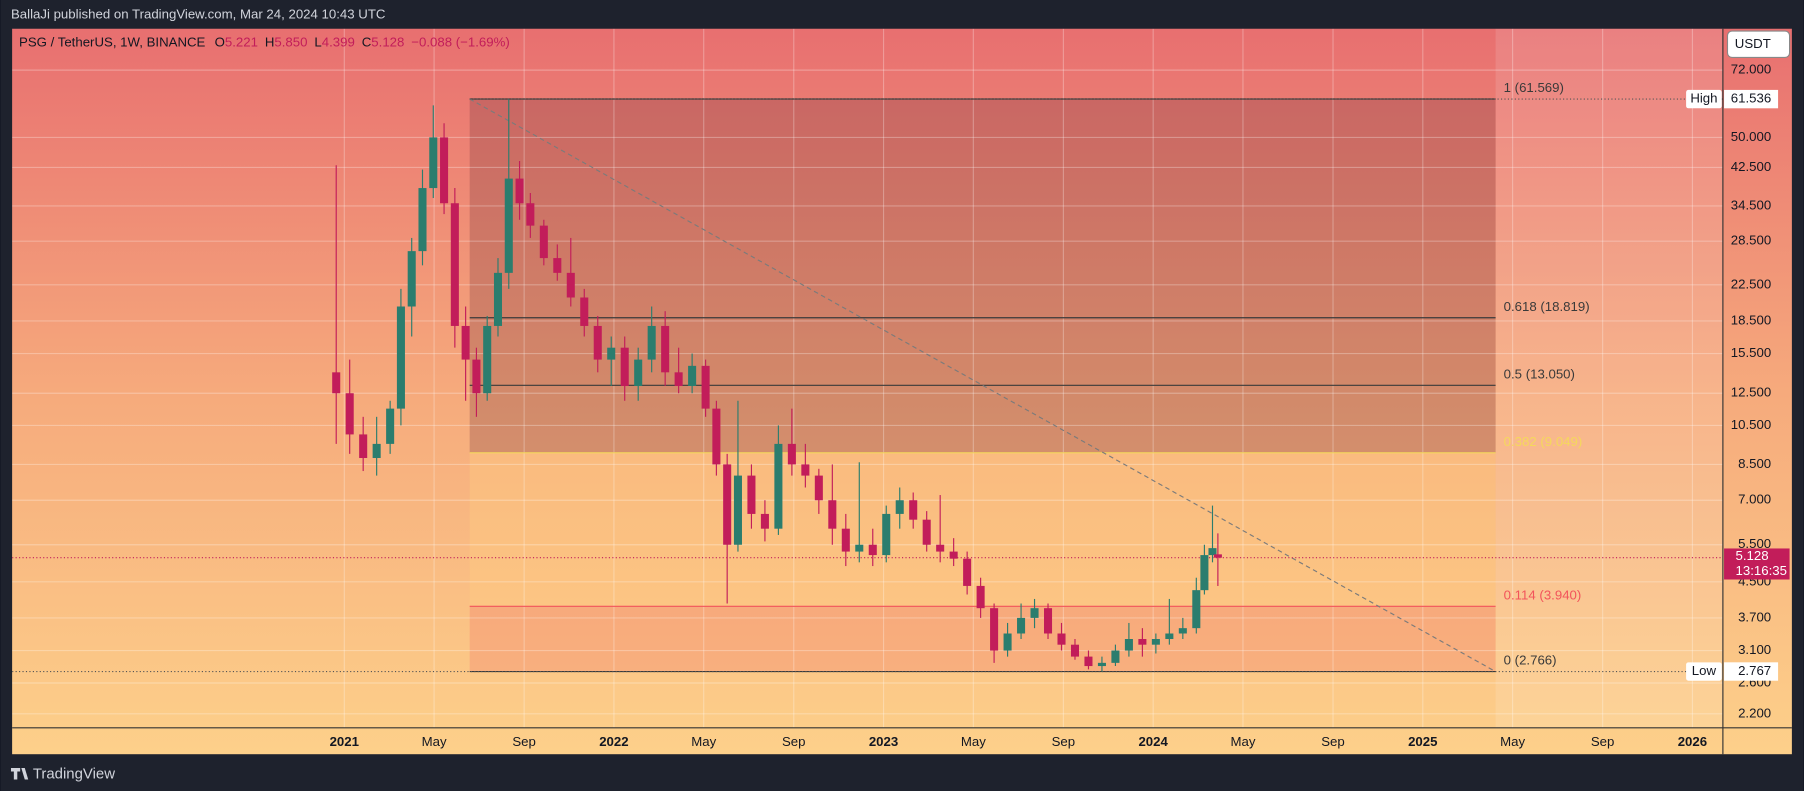 The width and height of the screenshot is (1804, 791). Describe the element at coordinates (1704, 670) in the screenshot. I see `low-tag-label: Low` at that location.